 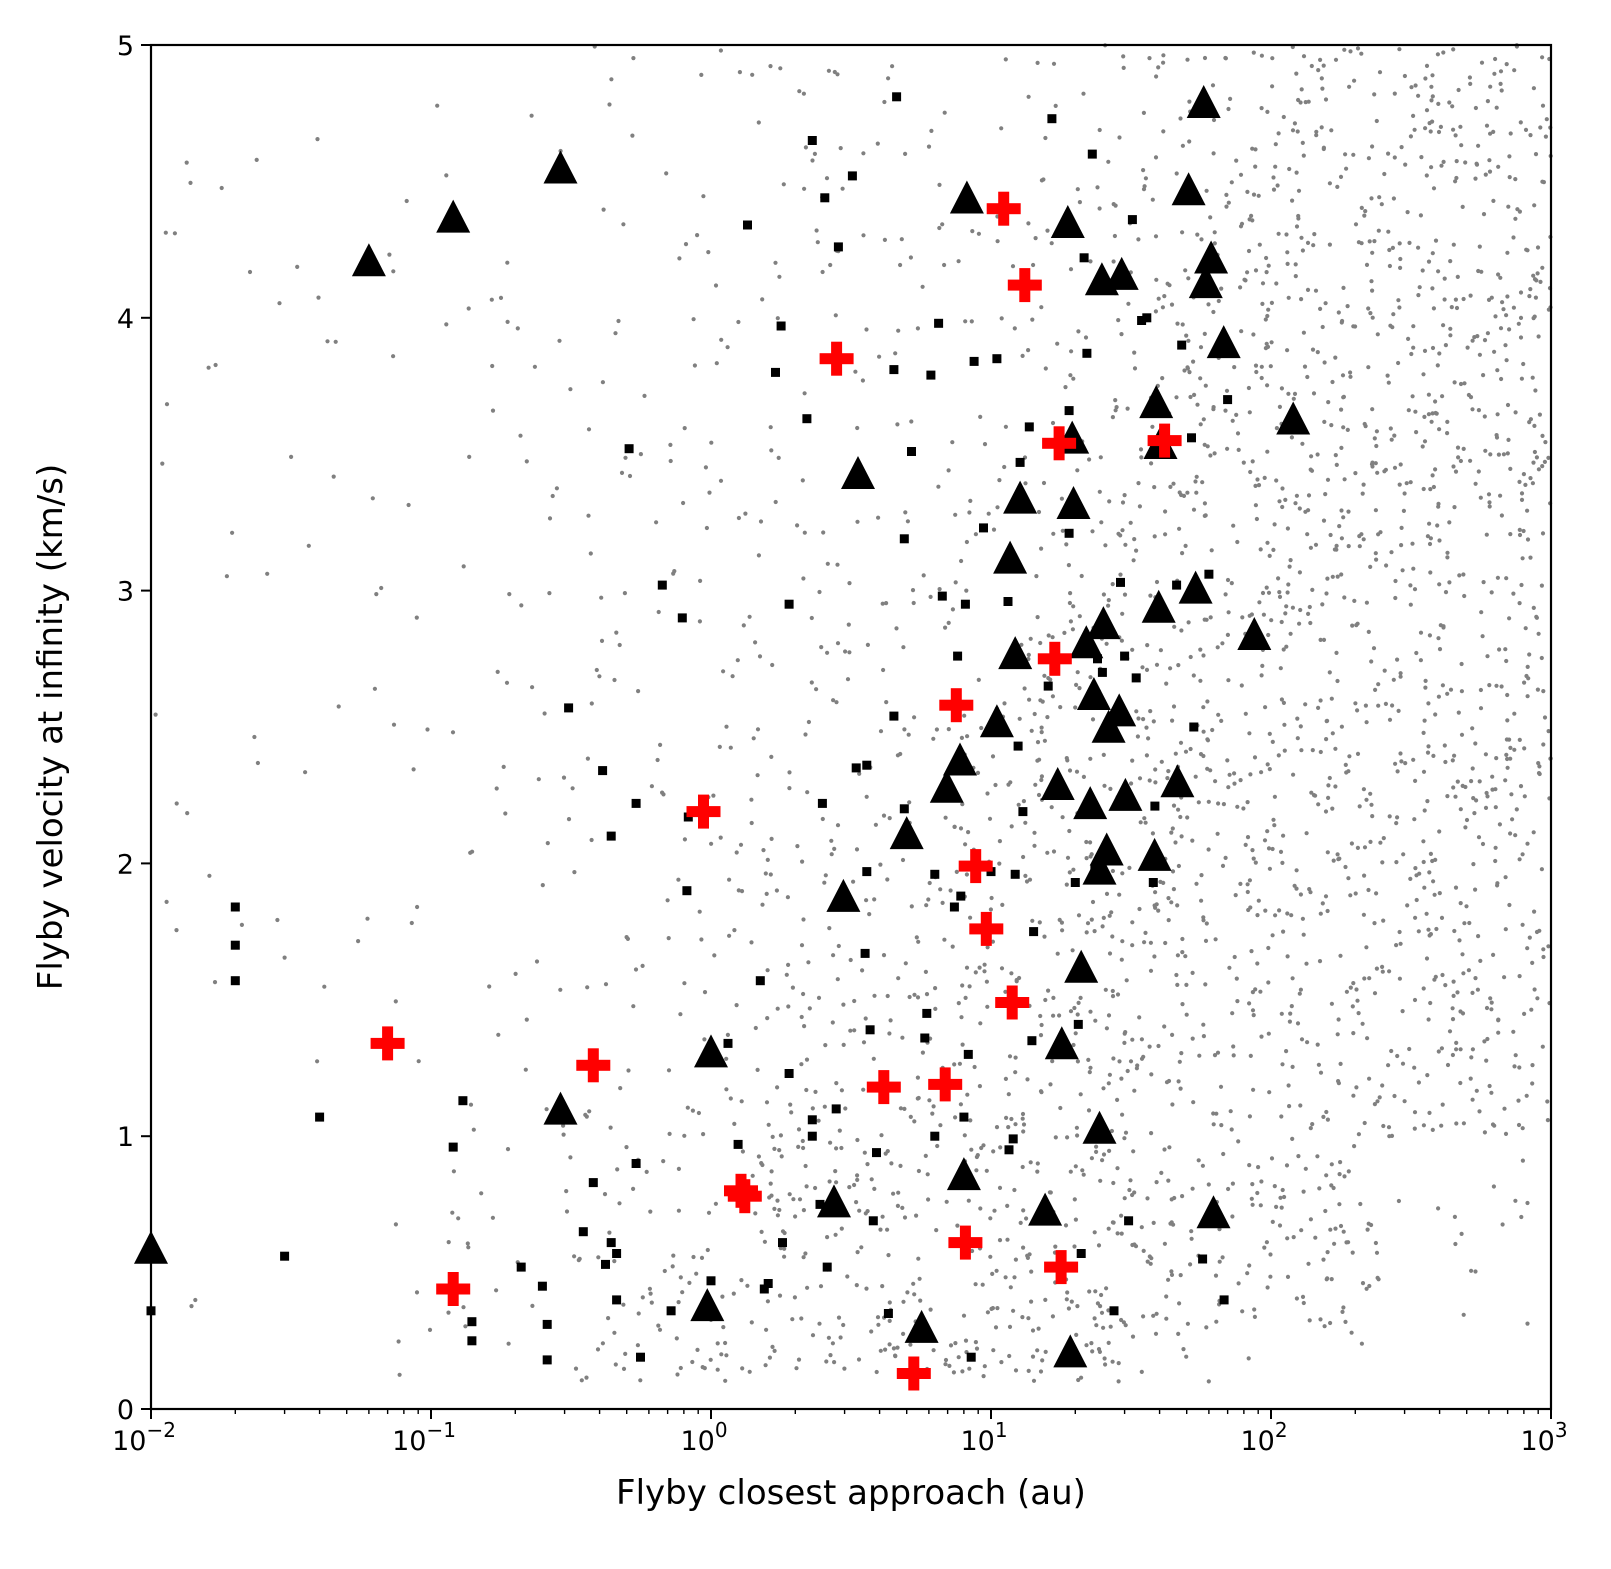 I want to click on x-tick-label: 101, so click(x=983, y=1437).